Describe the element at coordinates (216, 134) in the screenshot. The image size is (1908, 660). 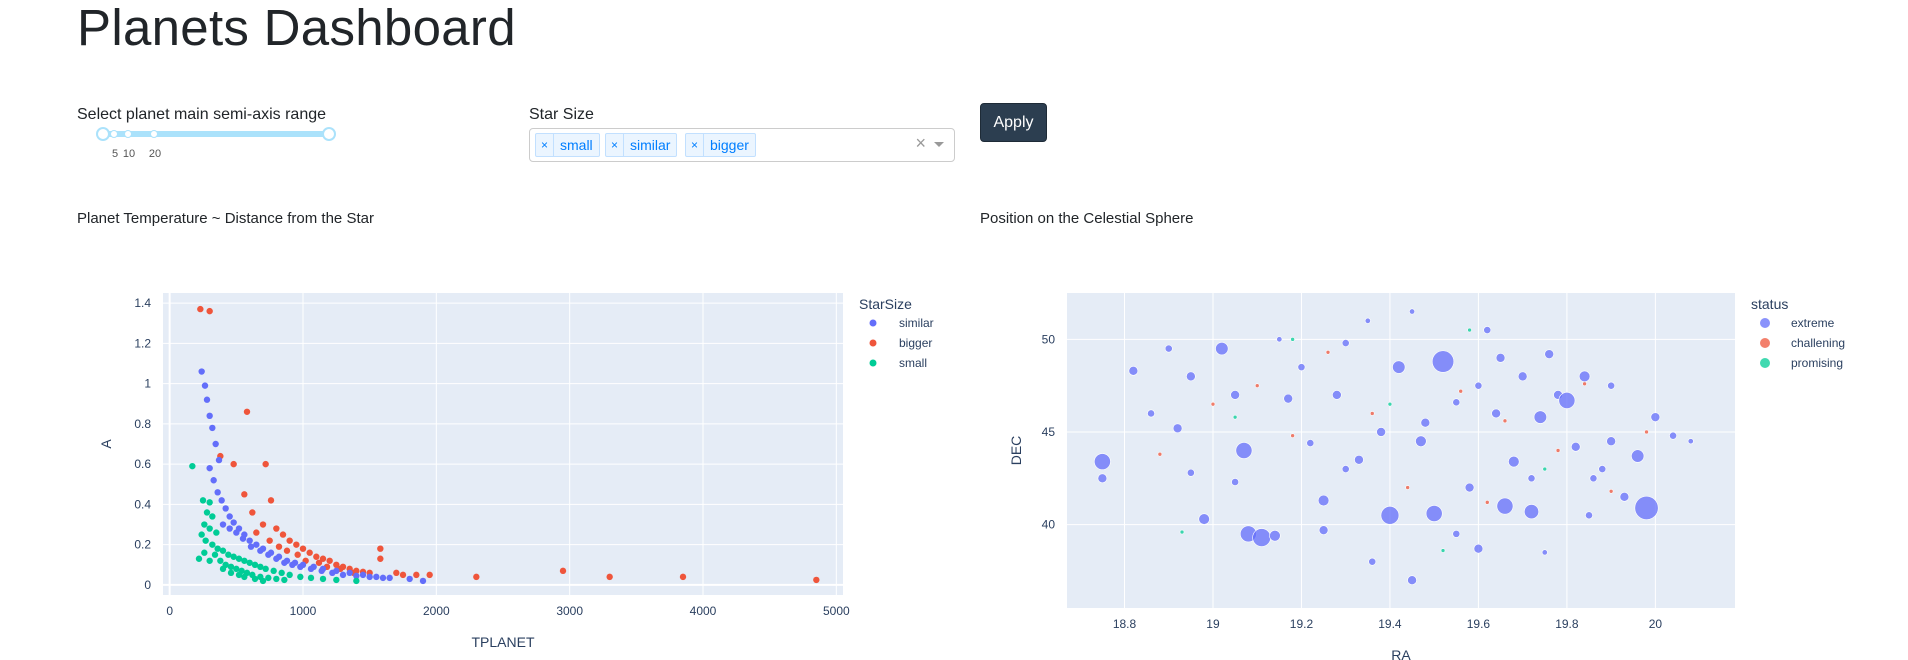
I see `slider-track` at that location.